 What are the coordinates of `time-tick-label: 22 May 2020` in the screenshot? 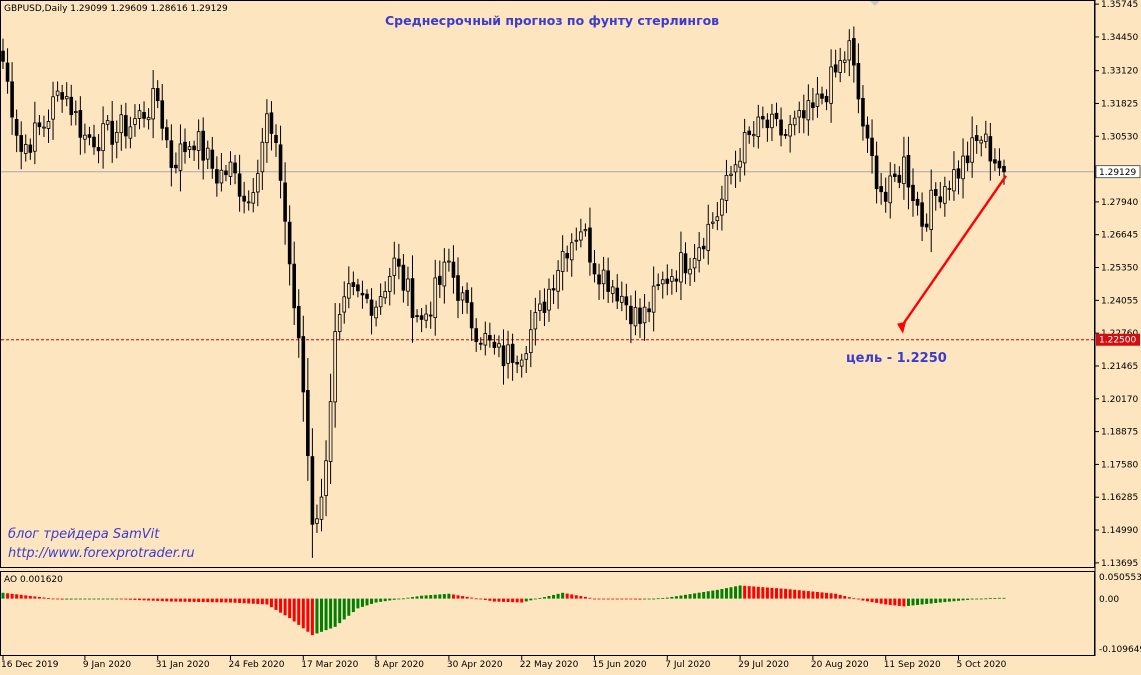 It's located at (549, 665).